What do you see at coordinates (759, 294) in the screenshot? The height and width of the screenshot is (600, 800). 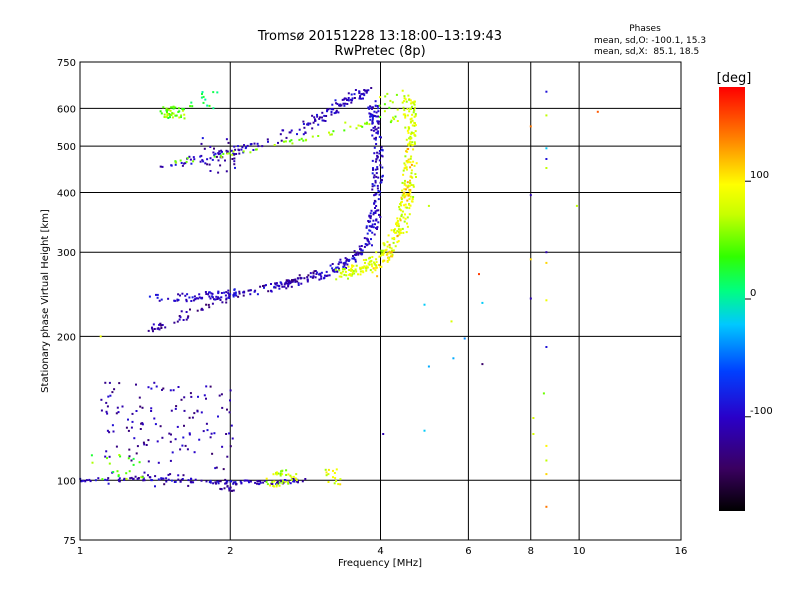 I see `colorbar-ticks: 100 0 -100` at bounding box center [759, 294].